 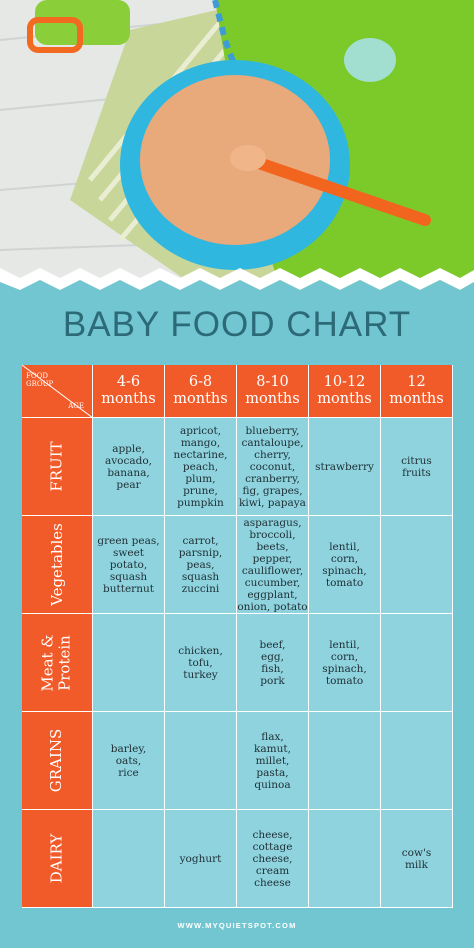 I want to click on food-line: fish,, so click(x=272, y=668).